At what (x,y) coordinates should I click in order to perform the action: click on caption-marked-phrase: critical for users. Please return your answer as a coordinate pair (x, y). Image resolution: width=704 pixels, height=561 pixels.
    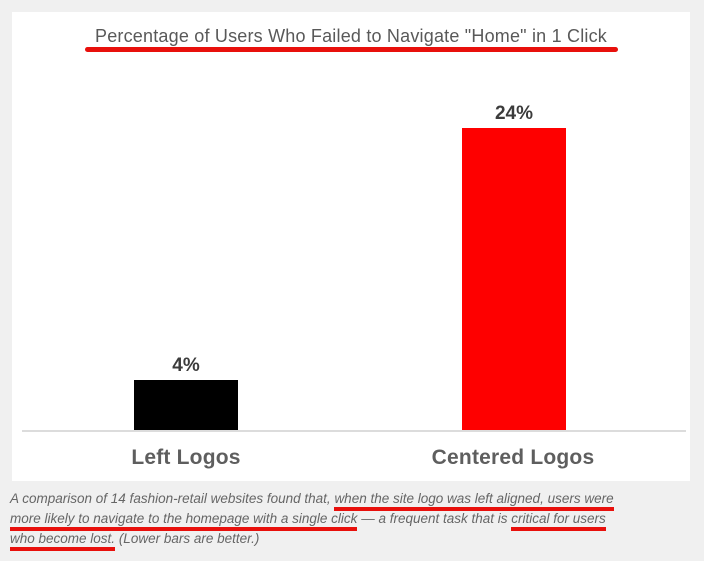
    Looking at the image, I should click on (558, 521).